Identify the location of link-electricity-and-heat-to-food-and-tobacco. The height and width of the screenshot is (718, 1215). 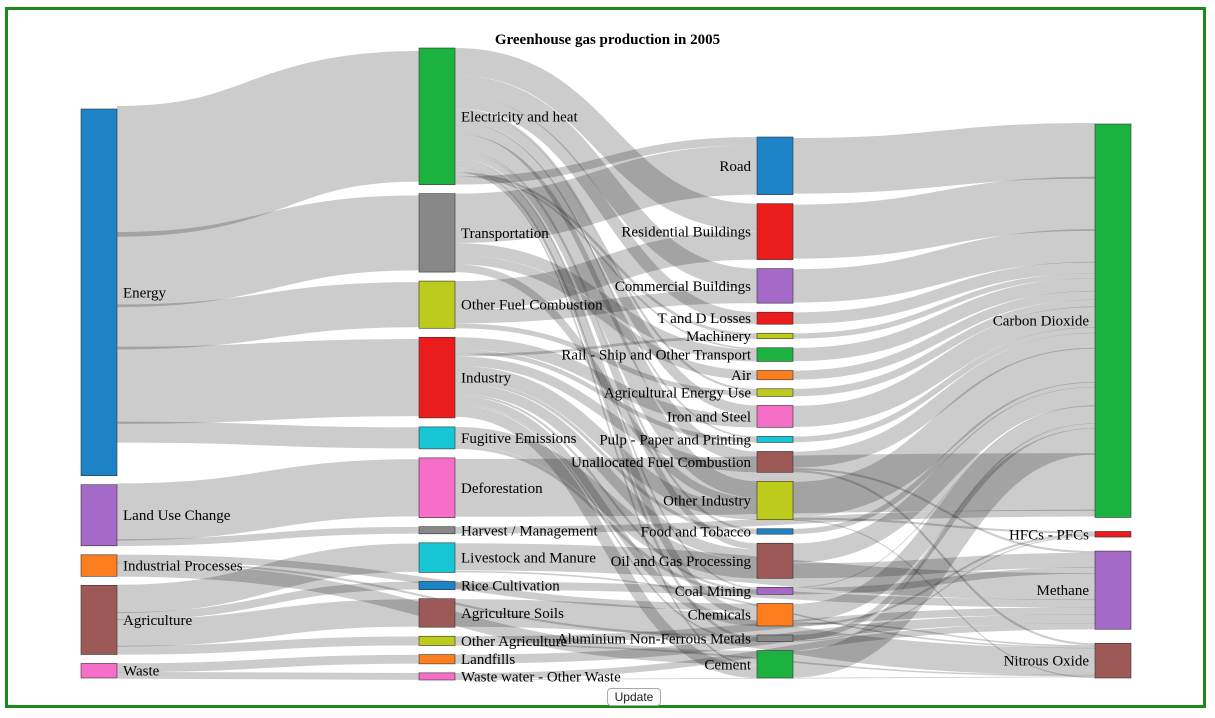
(606, 340).